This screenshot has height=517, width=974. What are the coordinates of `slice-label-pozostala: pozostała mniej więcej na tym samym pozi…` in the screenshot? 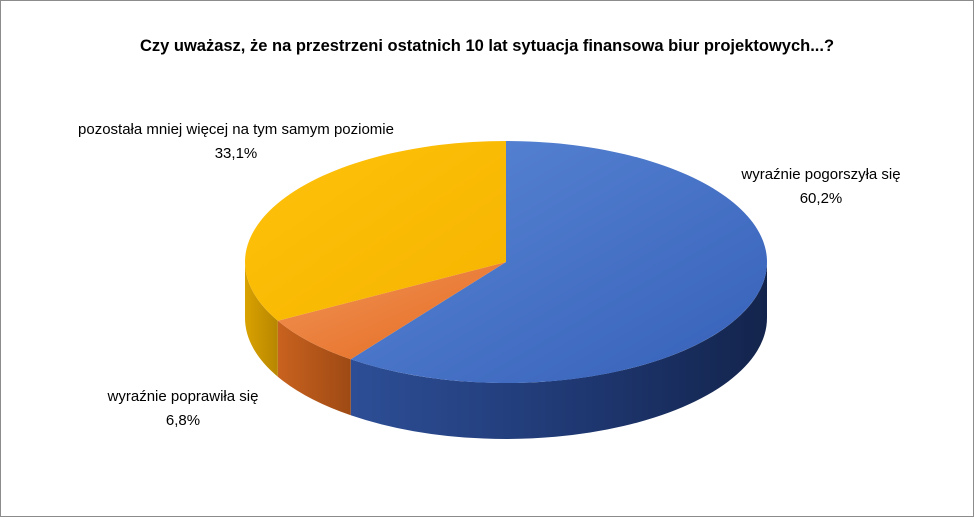 It's located at (236, 142).